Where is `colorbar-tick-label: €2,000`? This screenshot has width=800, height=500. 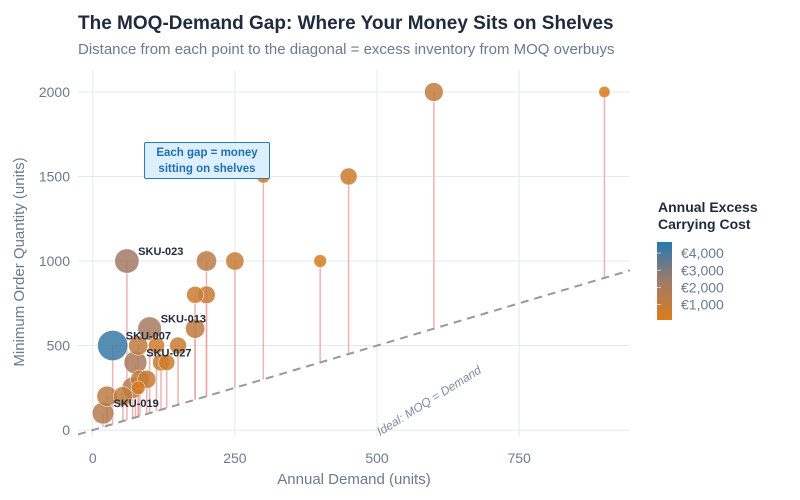 colorbar-tick-label: €2,000 is located at coordinates (702, 287).